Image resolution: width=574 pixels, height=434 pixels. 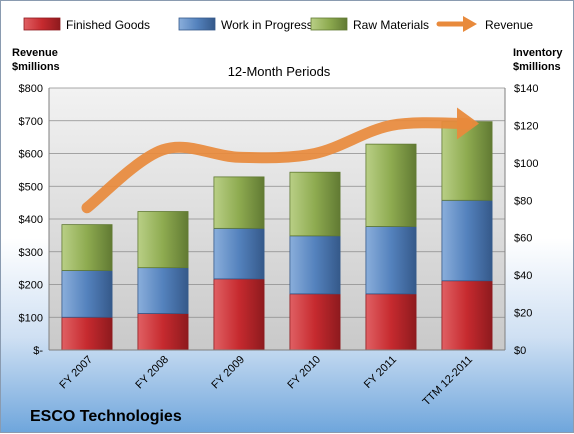 I want to click on x-tick-label: FY 2009, so click(x=228, y=373).